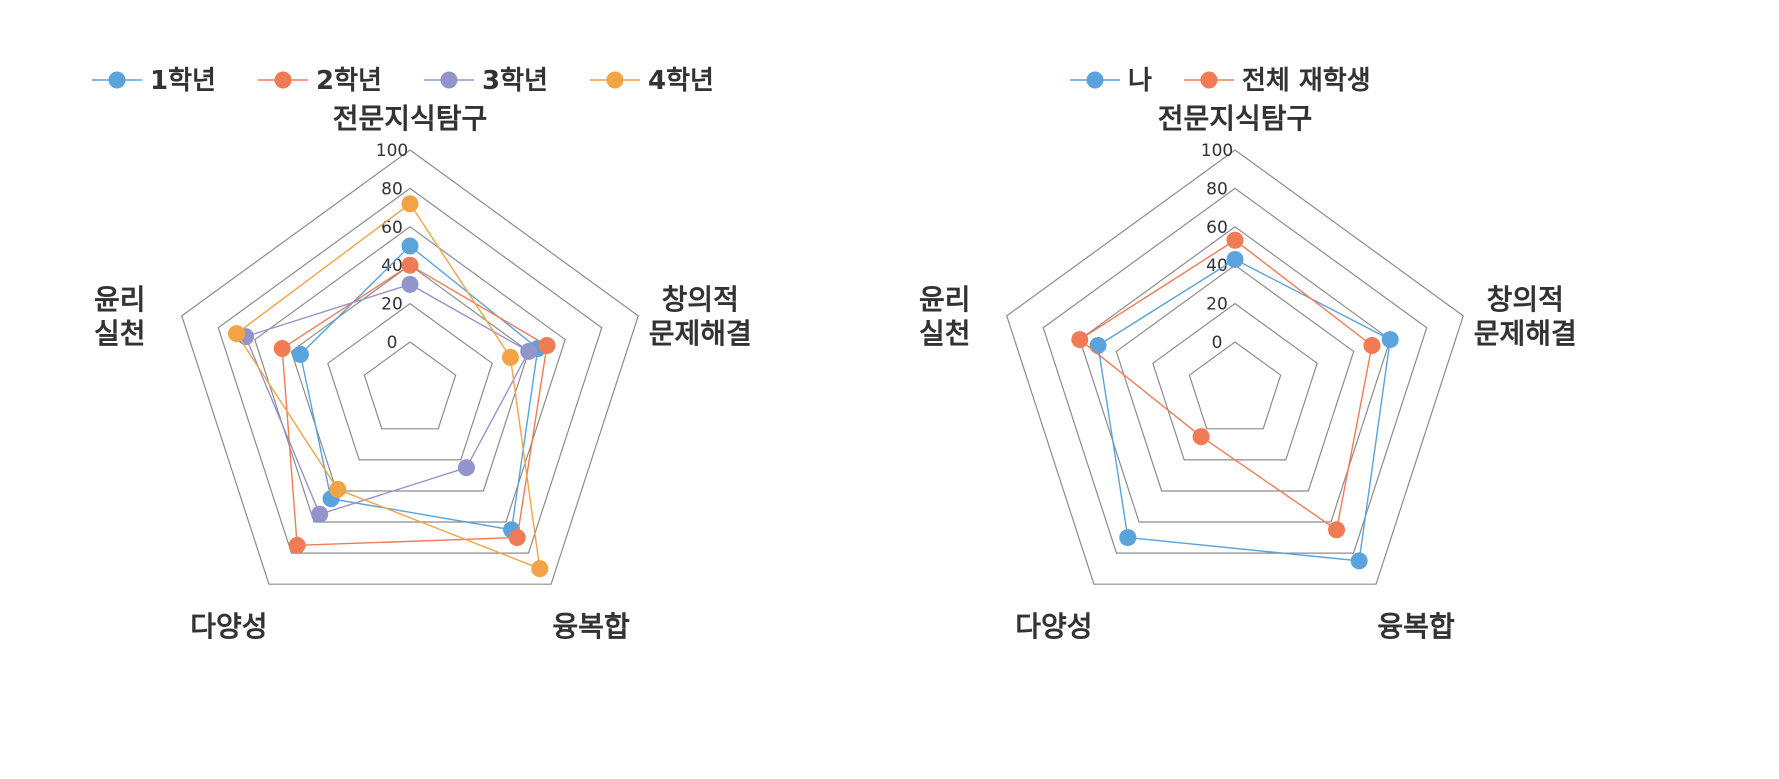 This screenshot has width=1779, height=779. Describe the element at coordinates (1525, 299) in the screenshot. I see `axis-label-line: 창의적` at that location.